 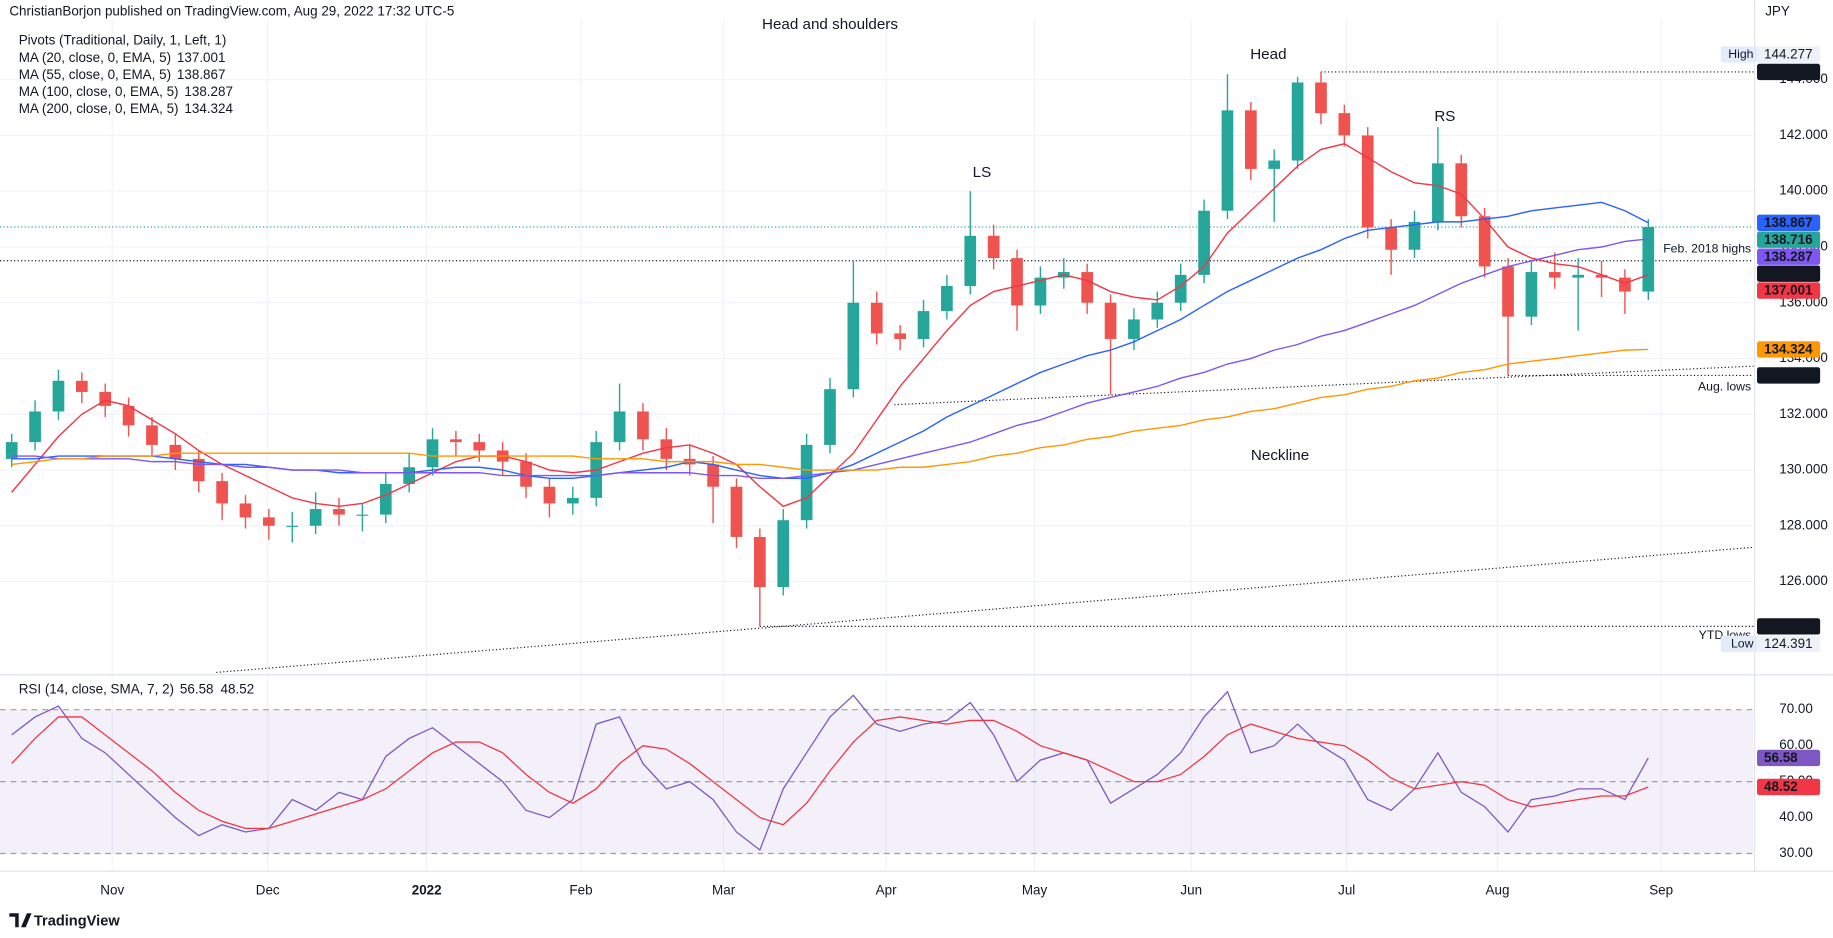 I want to click on annotation: LS, so click(x=982, y=172).